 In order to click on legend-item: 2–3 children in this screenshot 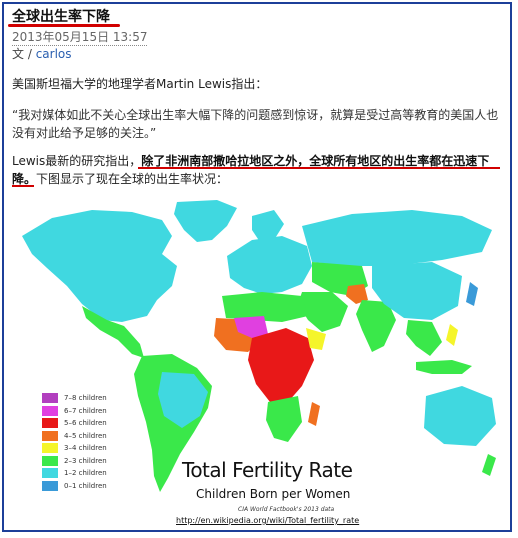, I will do `click(74, 461)`.